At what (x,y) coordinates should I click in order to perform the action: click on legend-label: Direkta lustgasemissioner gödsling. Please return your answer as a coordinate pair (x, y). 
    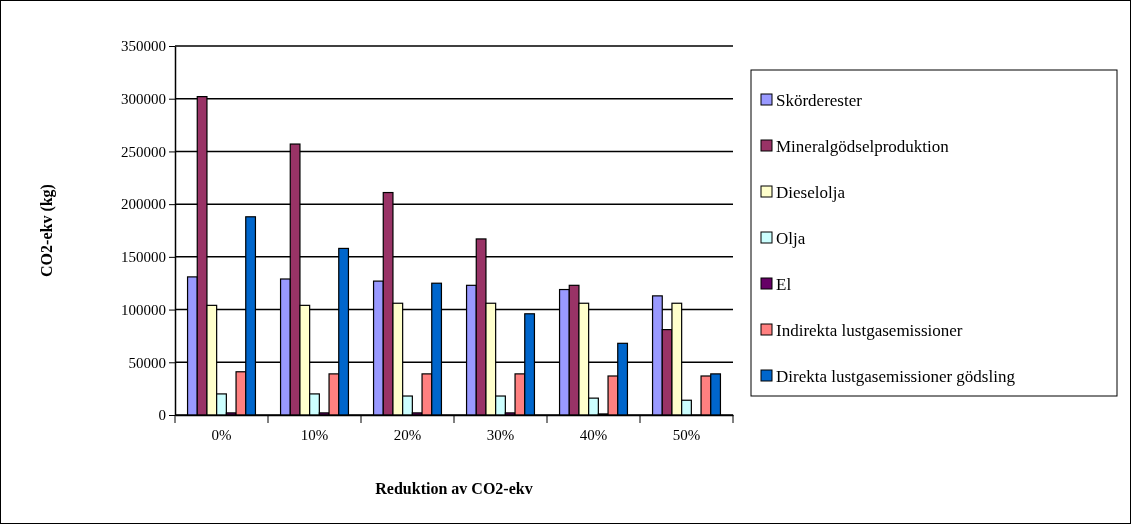
    Looking at the image, I should click on (896, 376).